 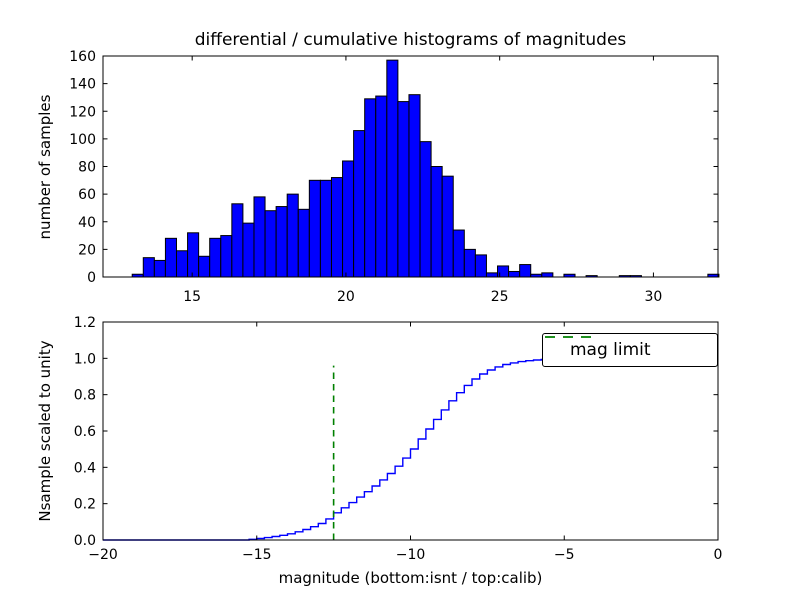 I want to click on top-ytick-label: 80, so click(x=87, y=168).